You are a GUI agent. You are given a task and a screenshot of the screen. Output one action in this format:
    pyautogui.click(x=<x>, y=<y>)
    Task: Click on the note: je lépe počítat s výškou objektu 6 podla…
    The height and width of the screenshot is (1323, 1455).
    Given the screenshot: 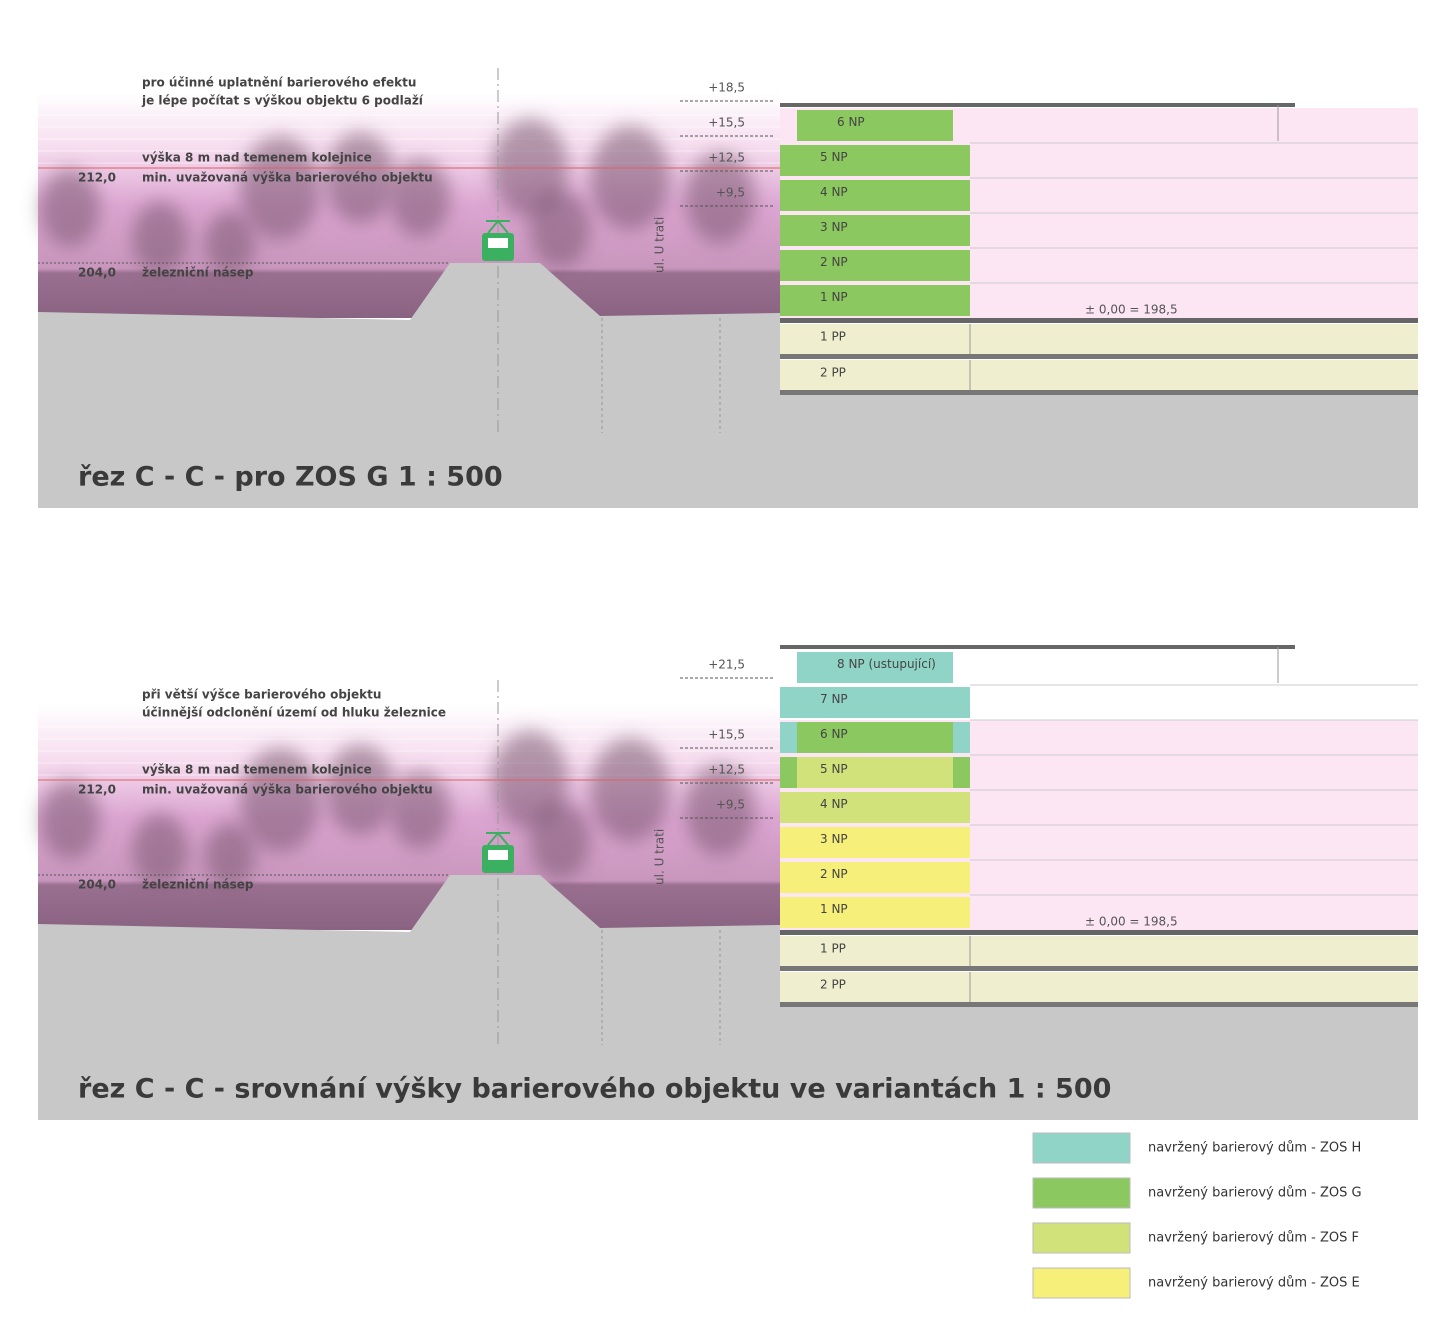 What is the action you would take?
    pyautogui.click(x=282, y=101)
    